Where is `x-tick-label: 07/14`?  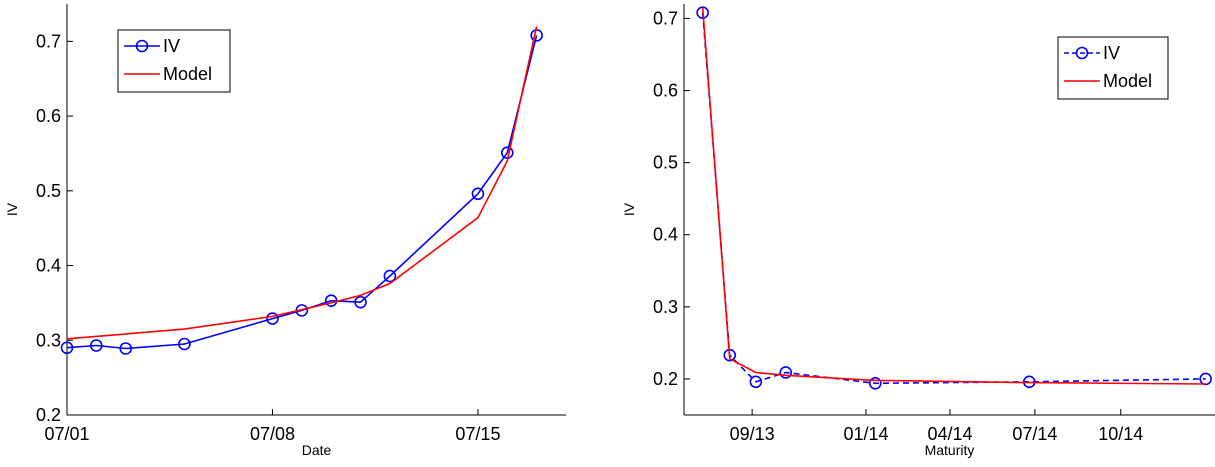
x-tick-label: 07/14 is located at coordinates (1034, 434).